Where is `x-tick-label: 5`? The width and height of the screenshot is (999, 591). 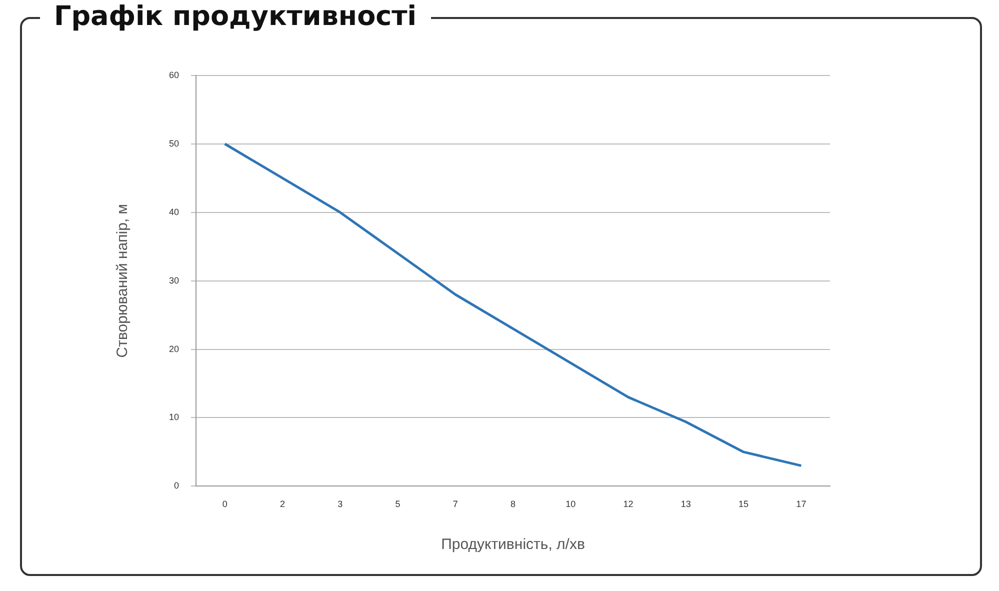 x-tick-label: 5 is located at coordinates (397, 504).